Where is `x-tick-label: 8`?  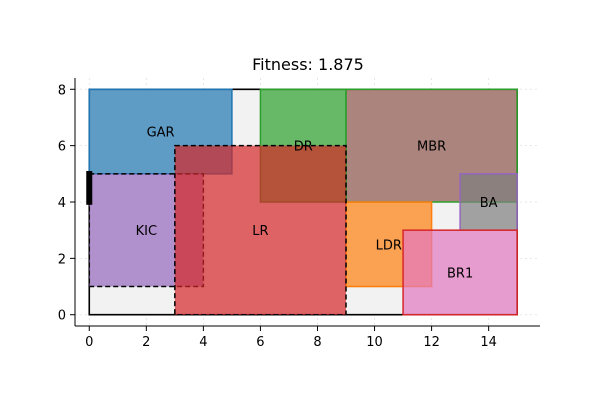 x-tick-label: 8 is located at coordinates (317, 342).